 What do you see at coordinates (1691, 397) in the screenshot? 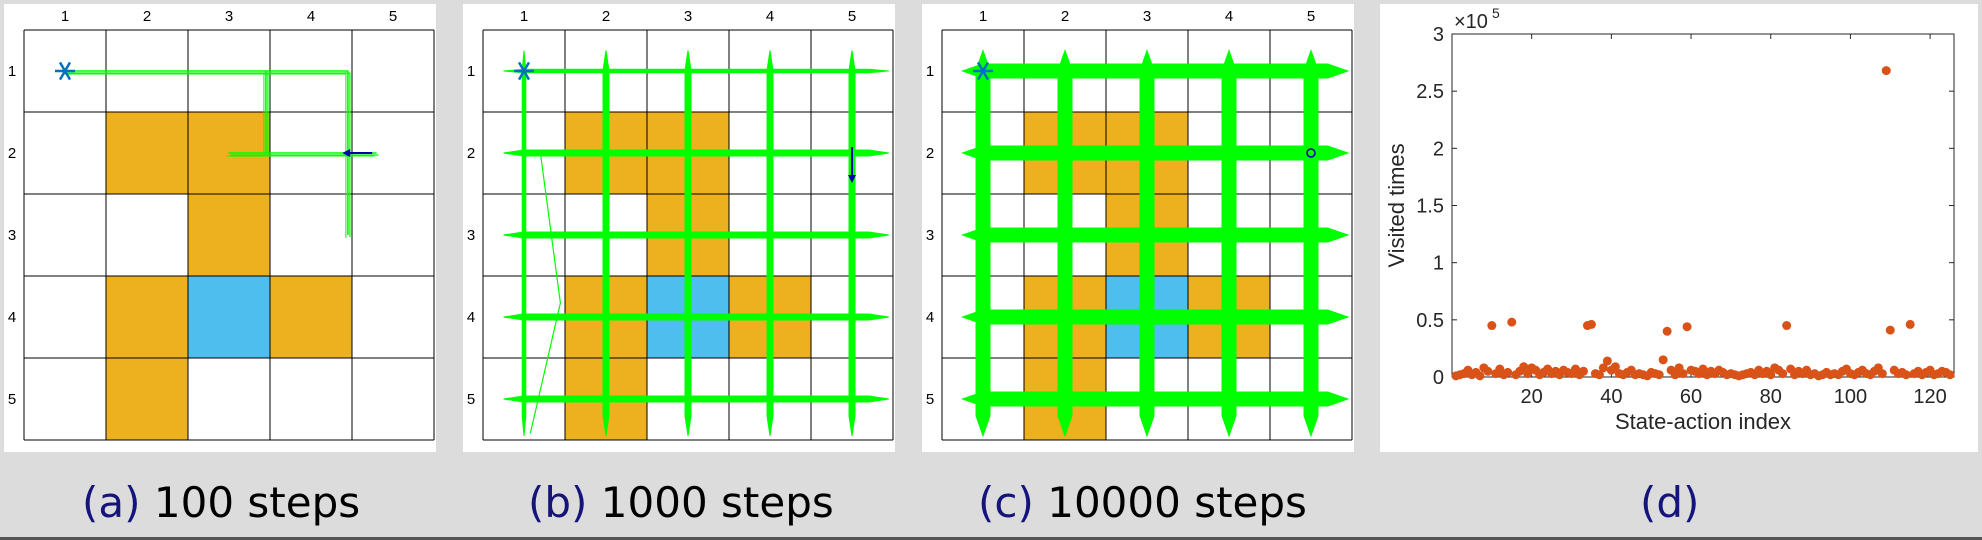
I see `x-tick-label: 60` at bounding box center [1691, 397].